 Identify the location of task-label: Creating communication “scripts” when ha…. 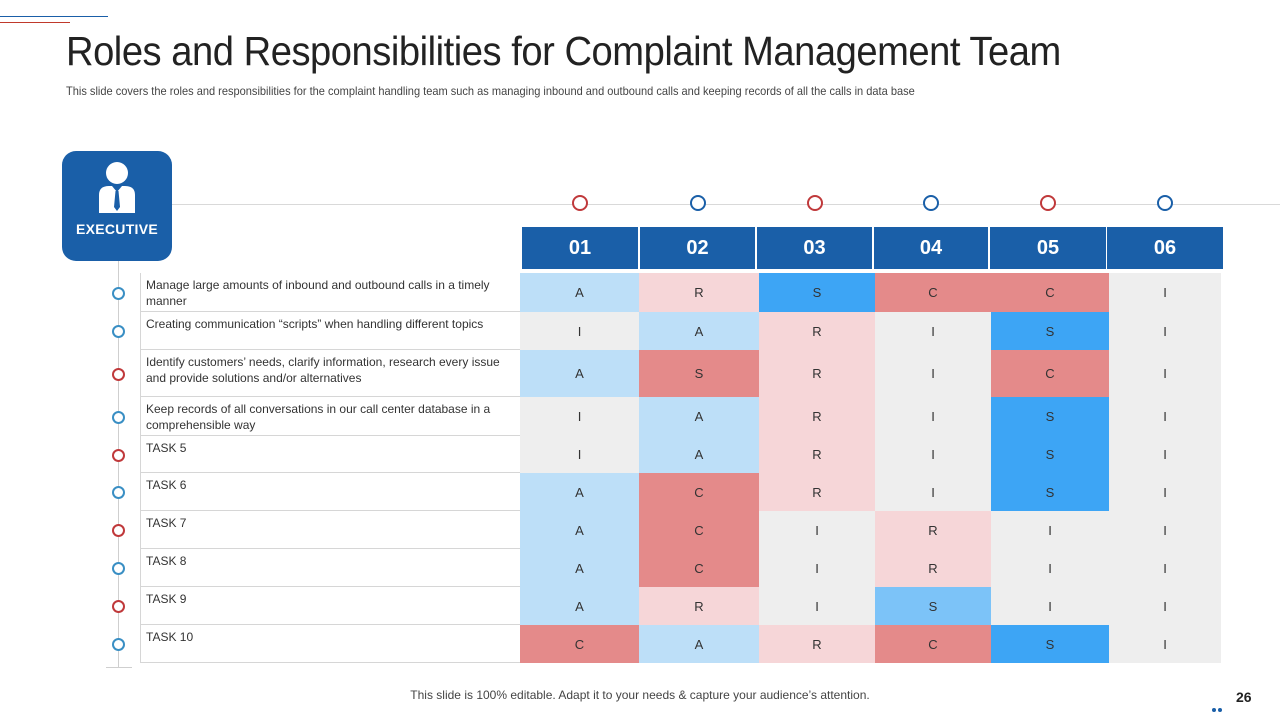
(330, 331).